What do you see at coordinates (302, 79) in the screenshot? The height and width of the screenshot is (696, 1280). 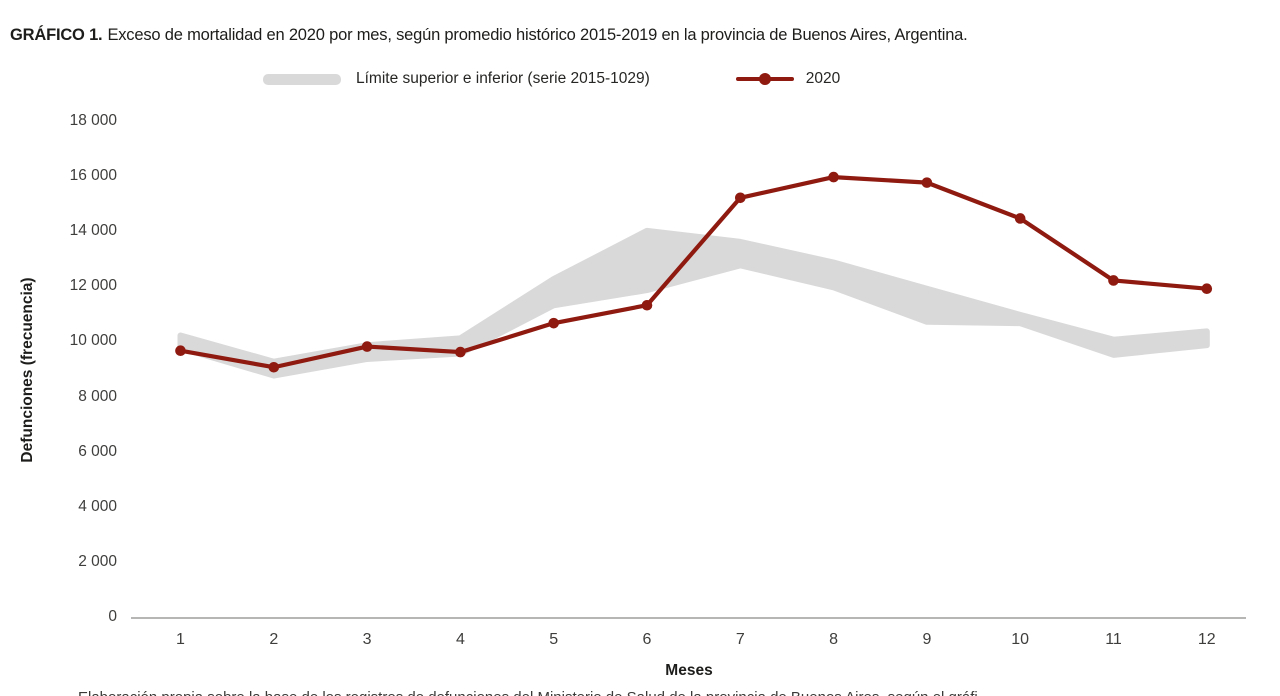 I see `band-swatch-icon` at bounding box center [302, 79].